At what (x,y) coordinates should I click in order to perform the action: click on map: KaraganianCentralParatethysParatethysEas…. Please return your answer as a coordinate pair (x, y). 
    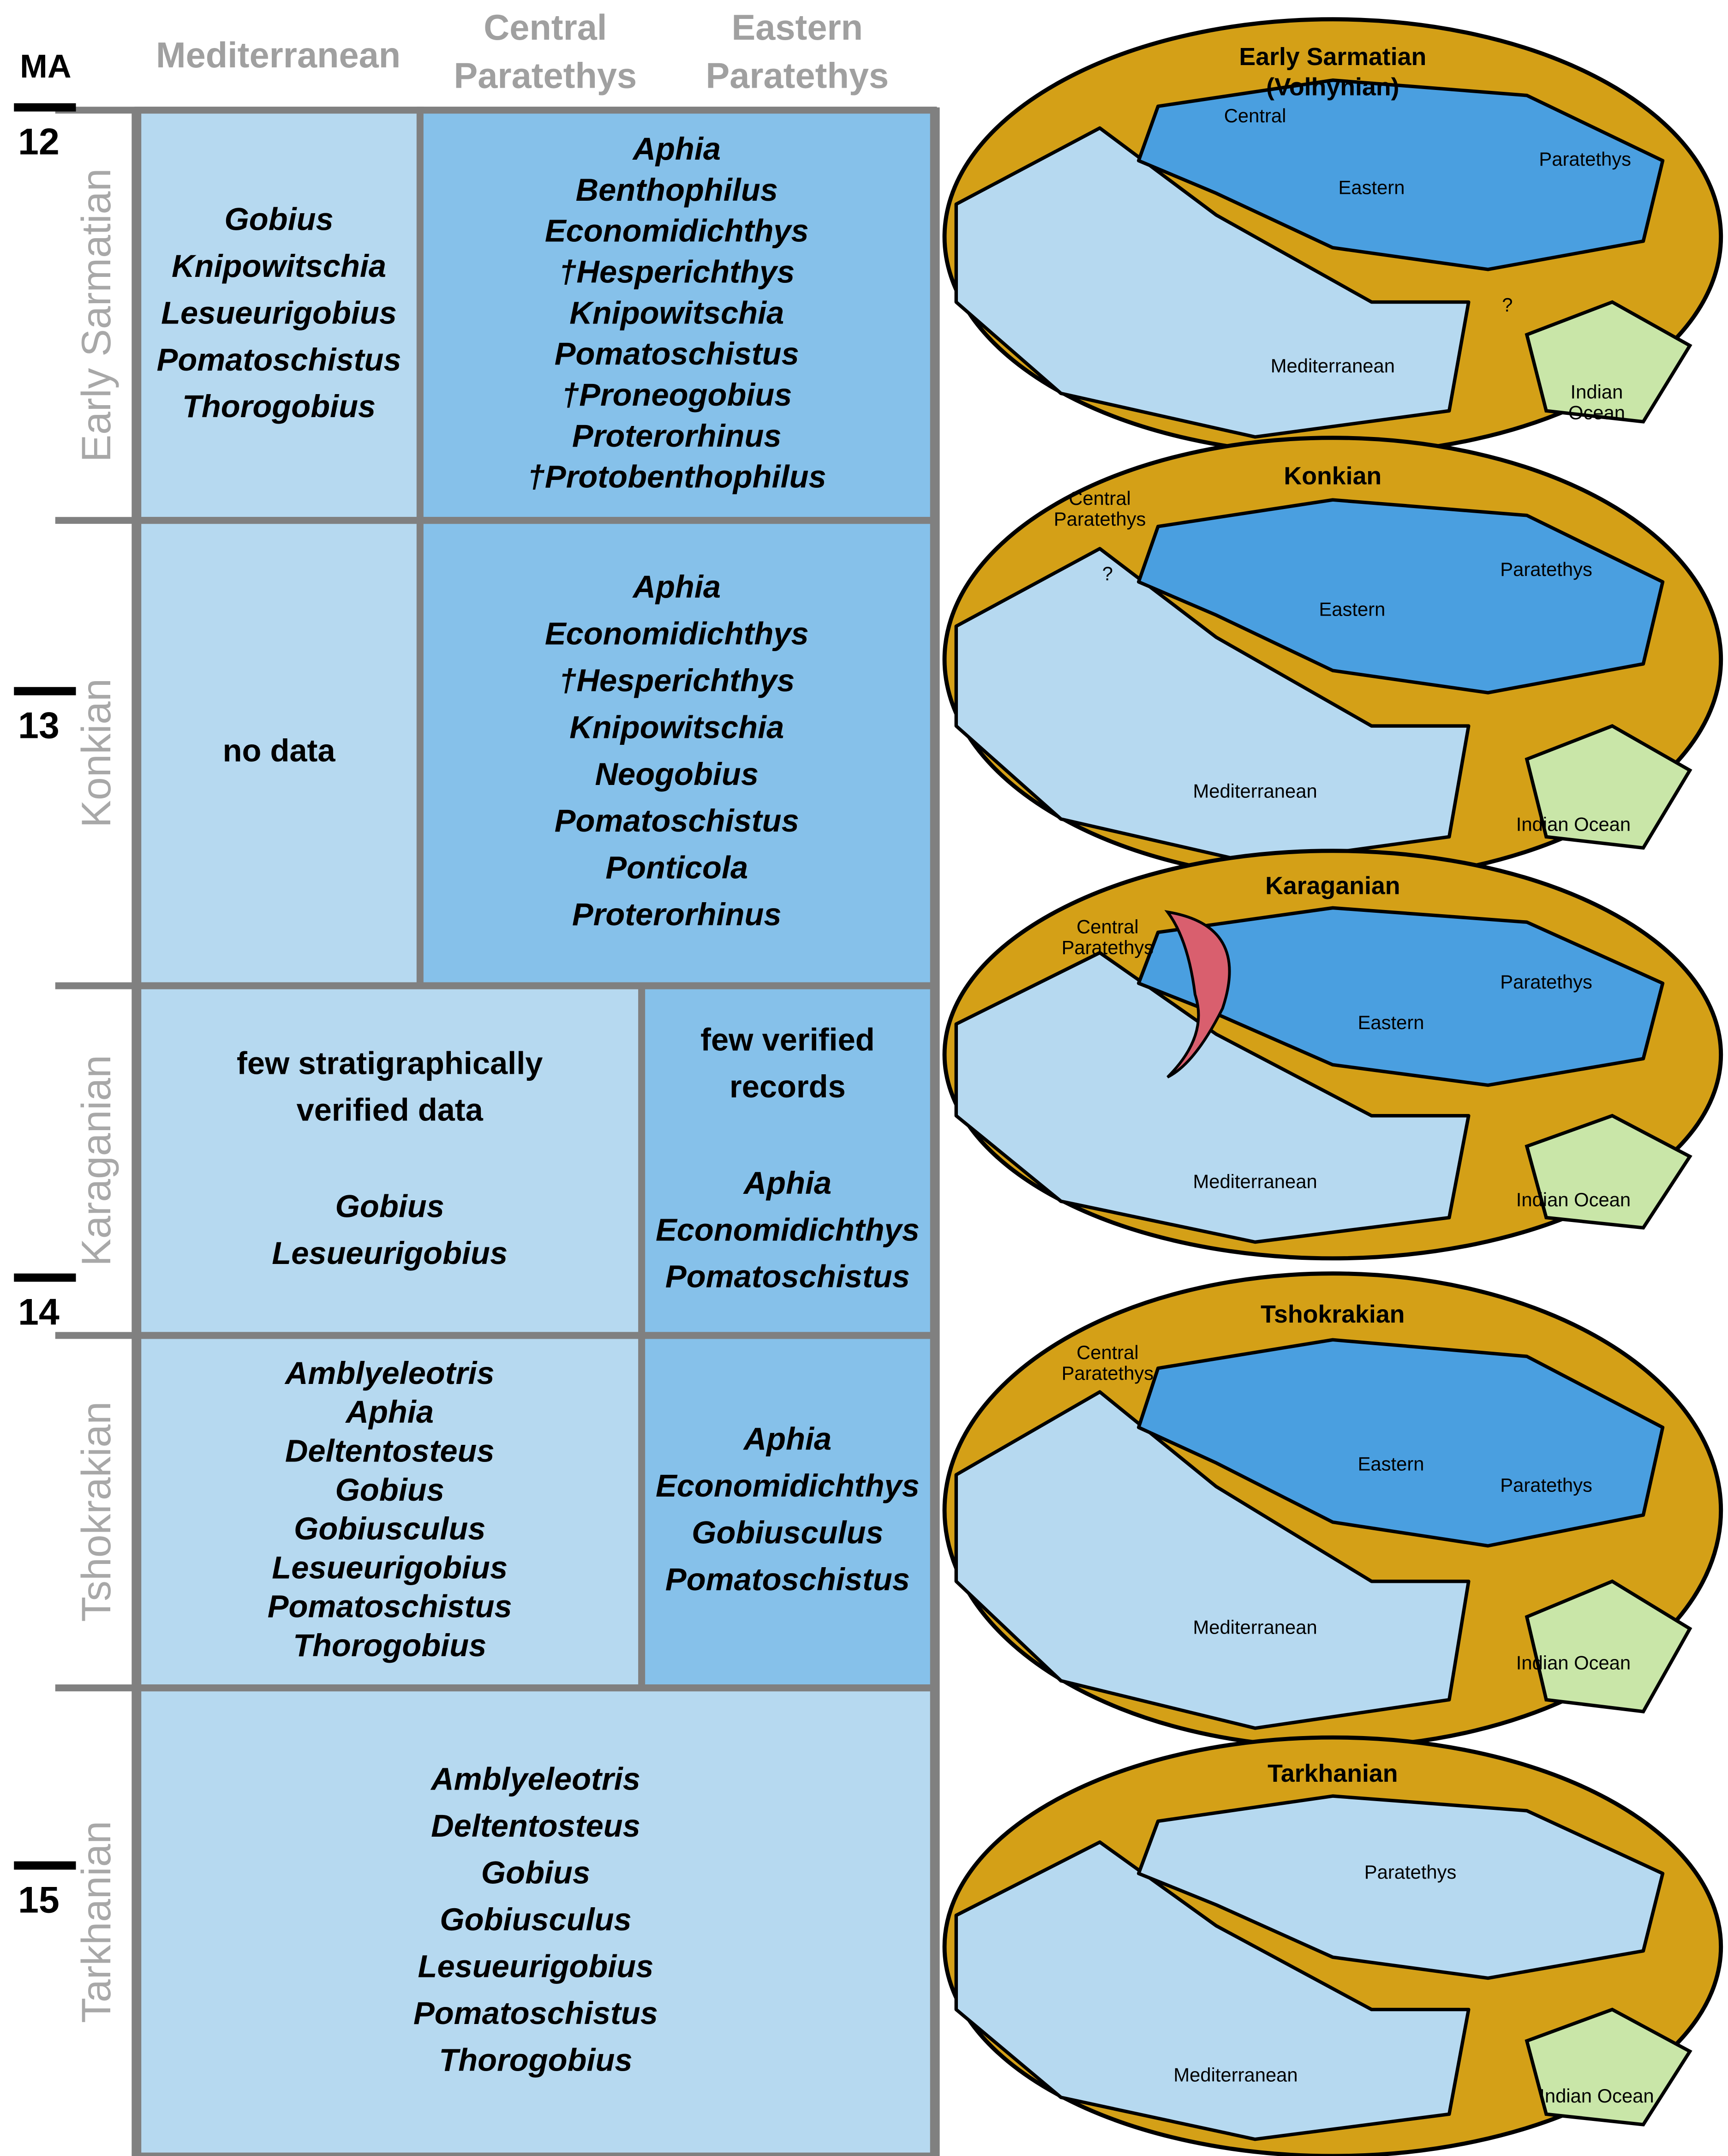
    Looking at the image, I should click on (1332, 1055).